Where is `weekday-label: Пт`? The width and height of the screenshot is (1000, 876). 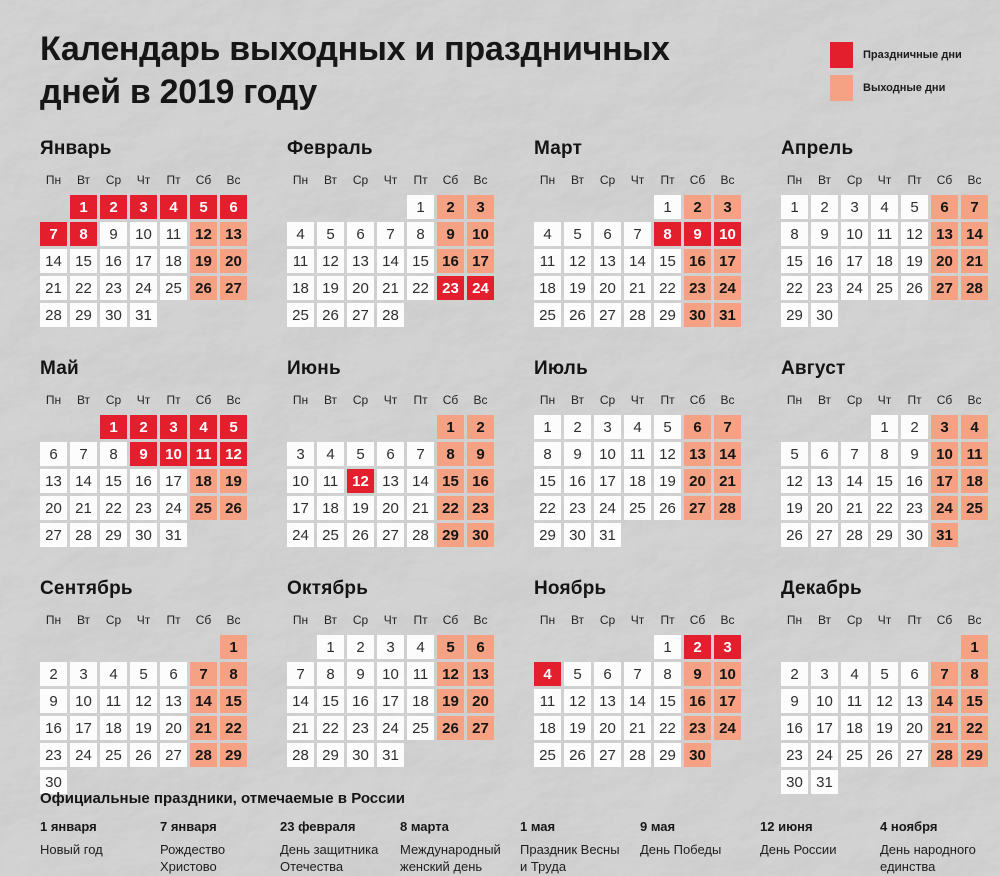 weekday-label: Пт is located at coordinates (914, 620).